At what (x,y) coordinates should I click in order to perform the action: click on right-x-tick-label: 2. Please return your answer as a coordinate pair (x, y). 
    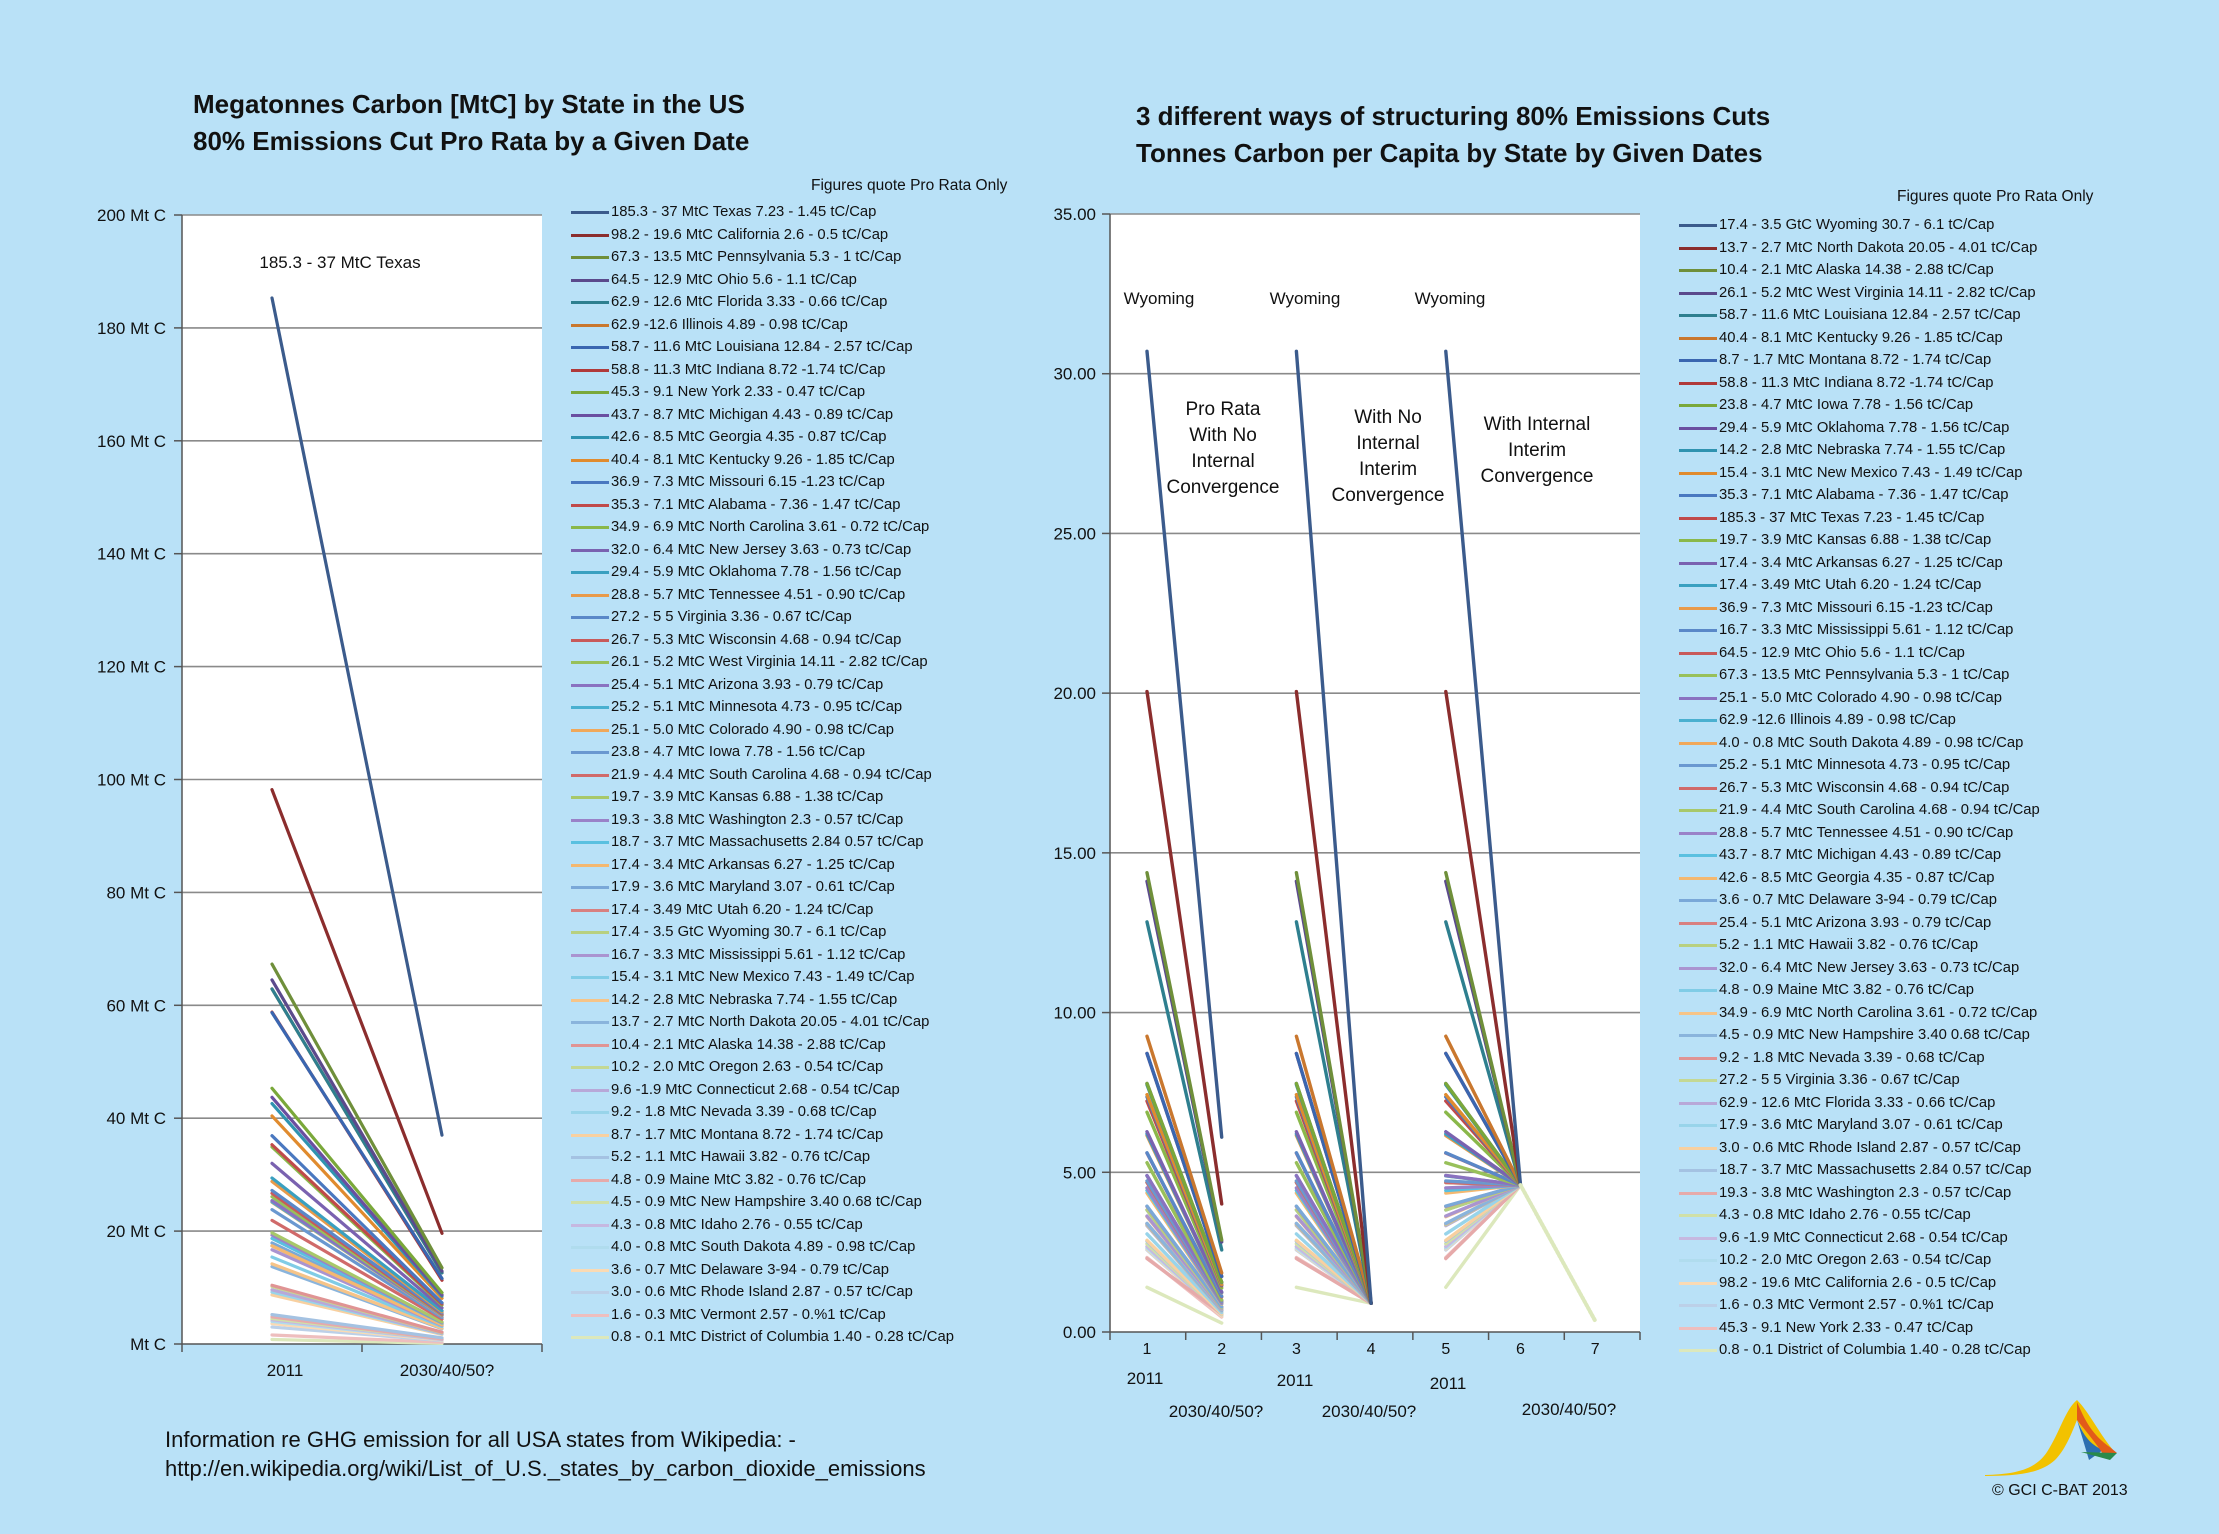
    Looking at the image, I should click on (1221, 1349).